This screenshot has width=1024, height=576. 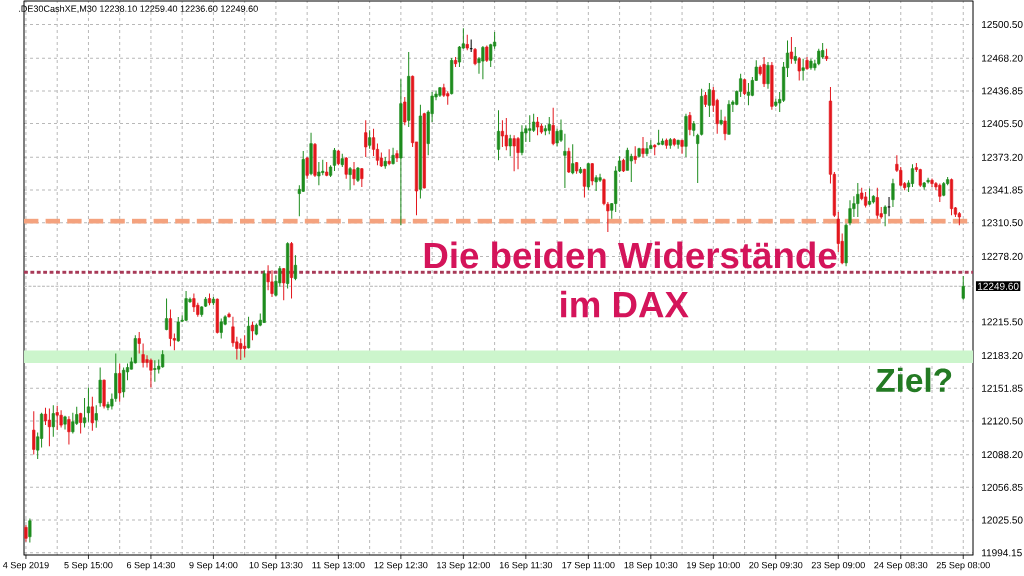 What do you see at coordinates (713, 566) in the screenshot?
I see `x-tick-label: 19 Sep 10:00` at bounding box center [713, 566].